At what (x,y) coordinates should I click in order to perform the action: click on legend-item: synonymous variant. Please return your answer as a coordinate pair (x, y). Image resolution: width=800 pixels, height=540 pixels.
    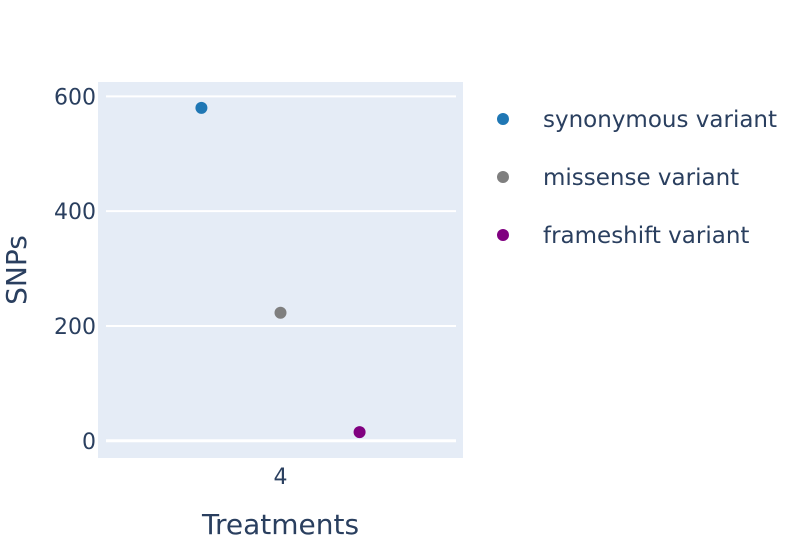
    Looking at the image, I should click on (637, 120).